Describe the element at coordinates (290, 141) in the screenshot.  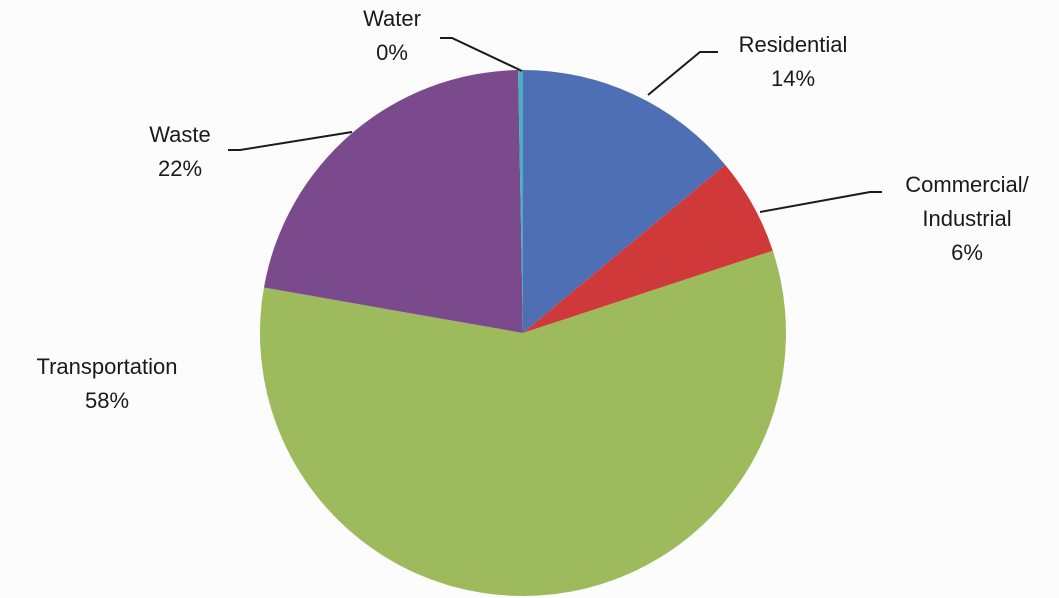
I see `leader-line-waste` at that location.